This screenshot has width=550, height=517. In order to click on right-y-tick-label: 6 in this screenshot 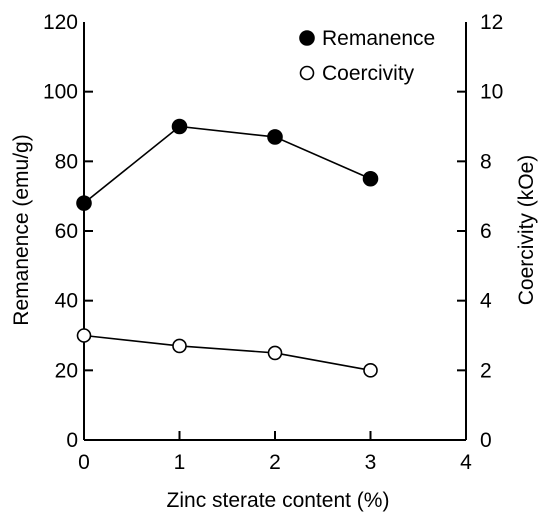, I will do `click(486, 231)`.